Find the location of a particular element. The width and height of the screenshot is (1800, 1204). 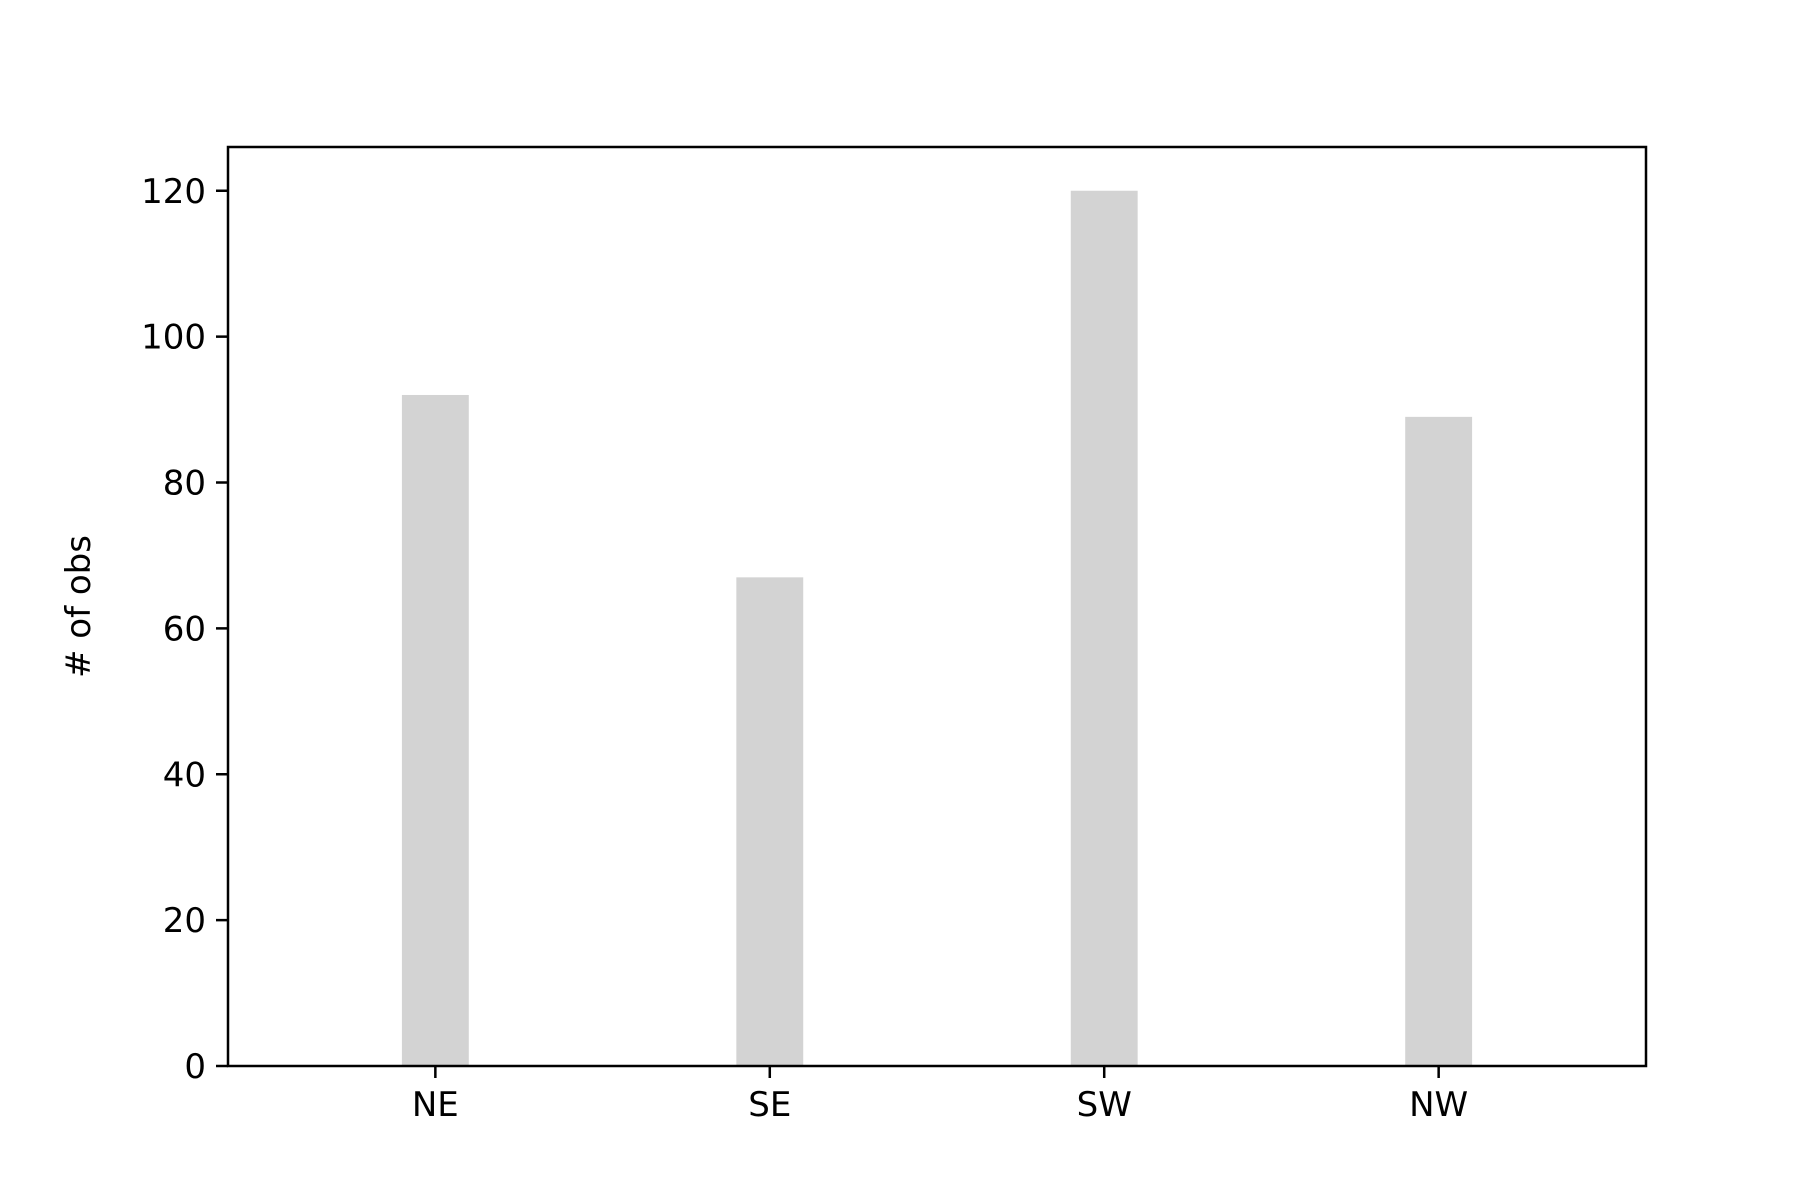

y-axis-label: # of obs is located at coordinates (79, 606).